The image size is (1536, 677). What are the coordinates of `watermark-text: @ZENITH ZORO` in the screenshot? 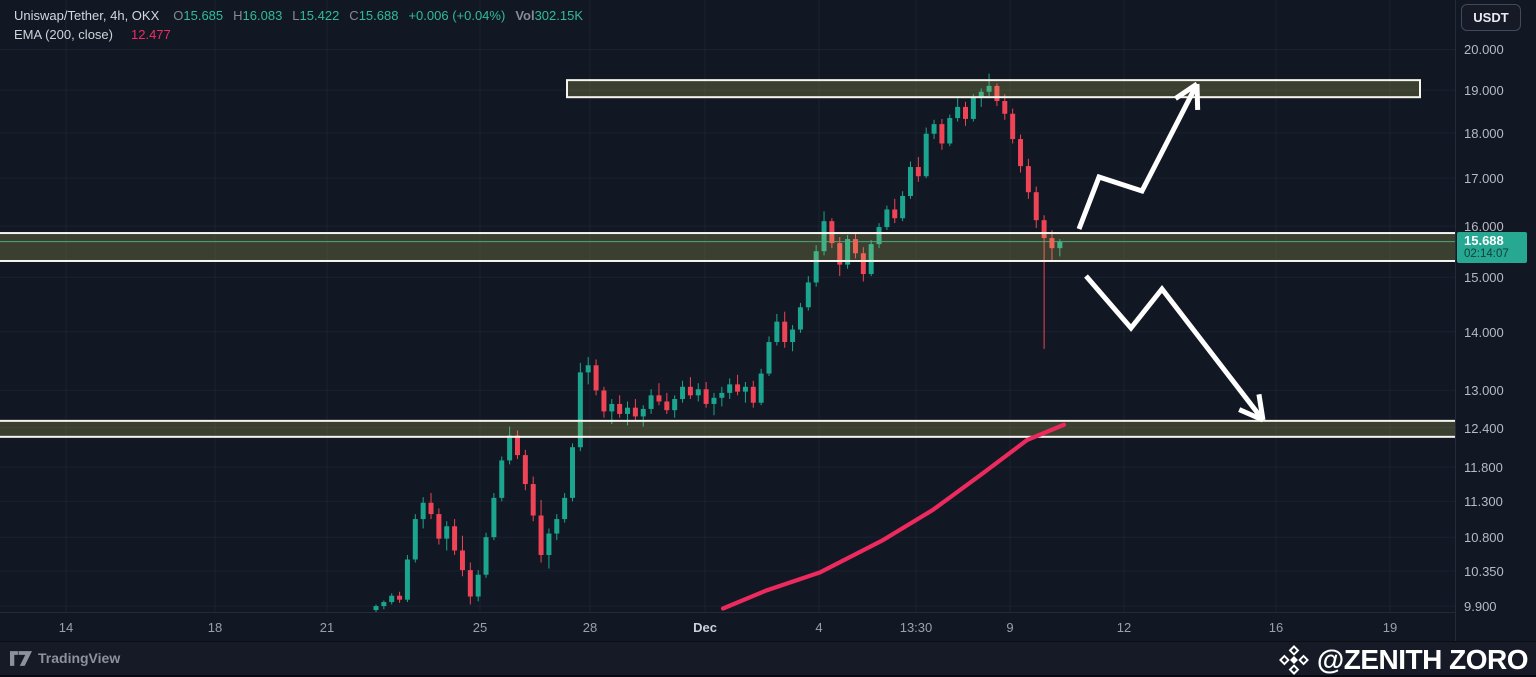 It's located at (1422, 659).